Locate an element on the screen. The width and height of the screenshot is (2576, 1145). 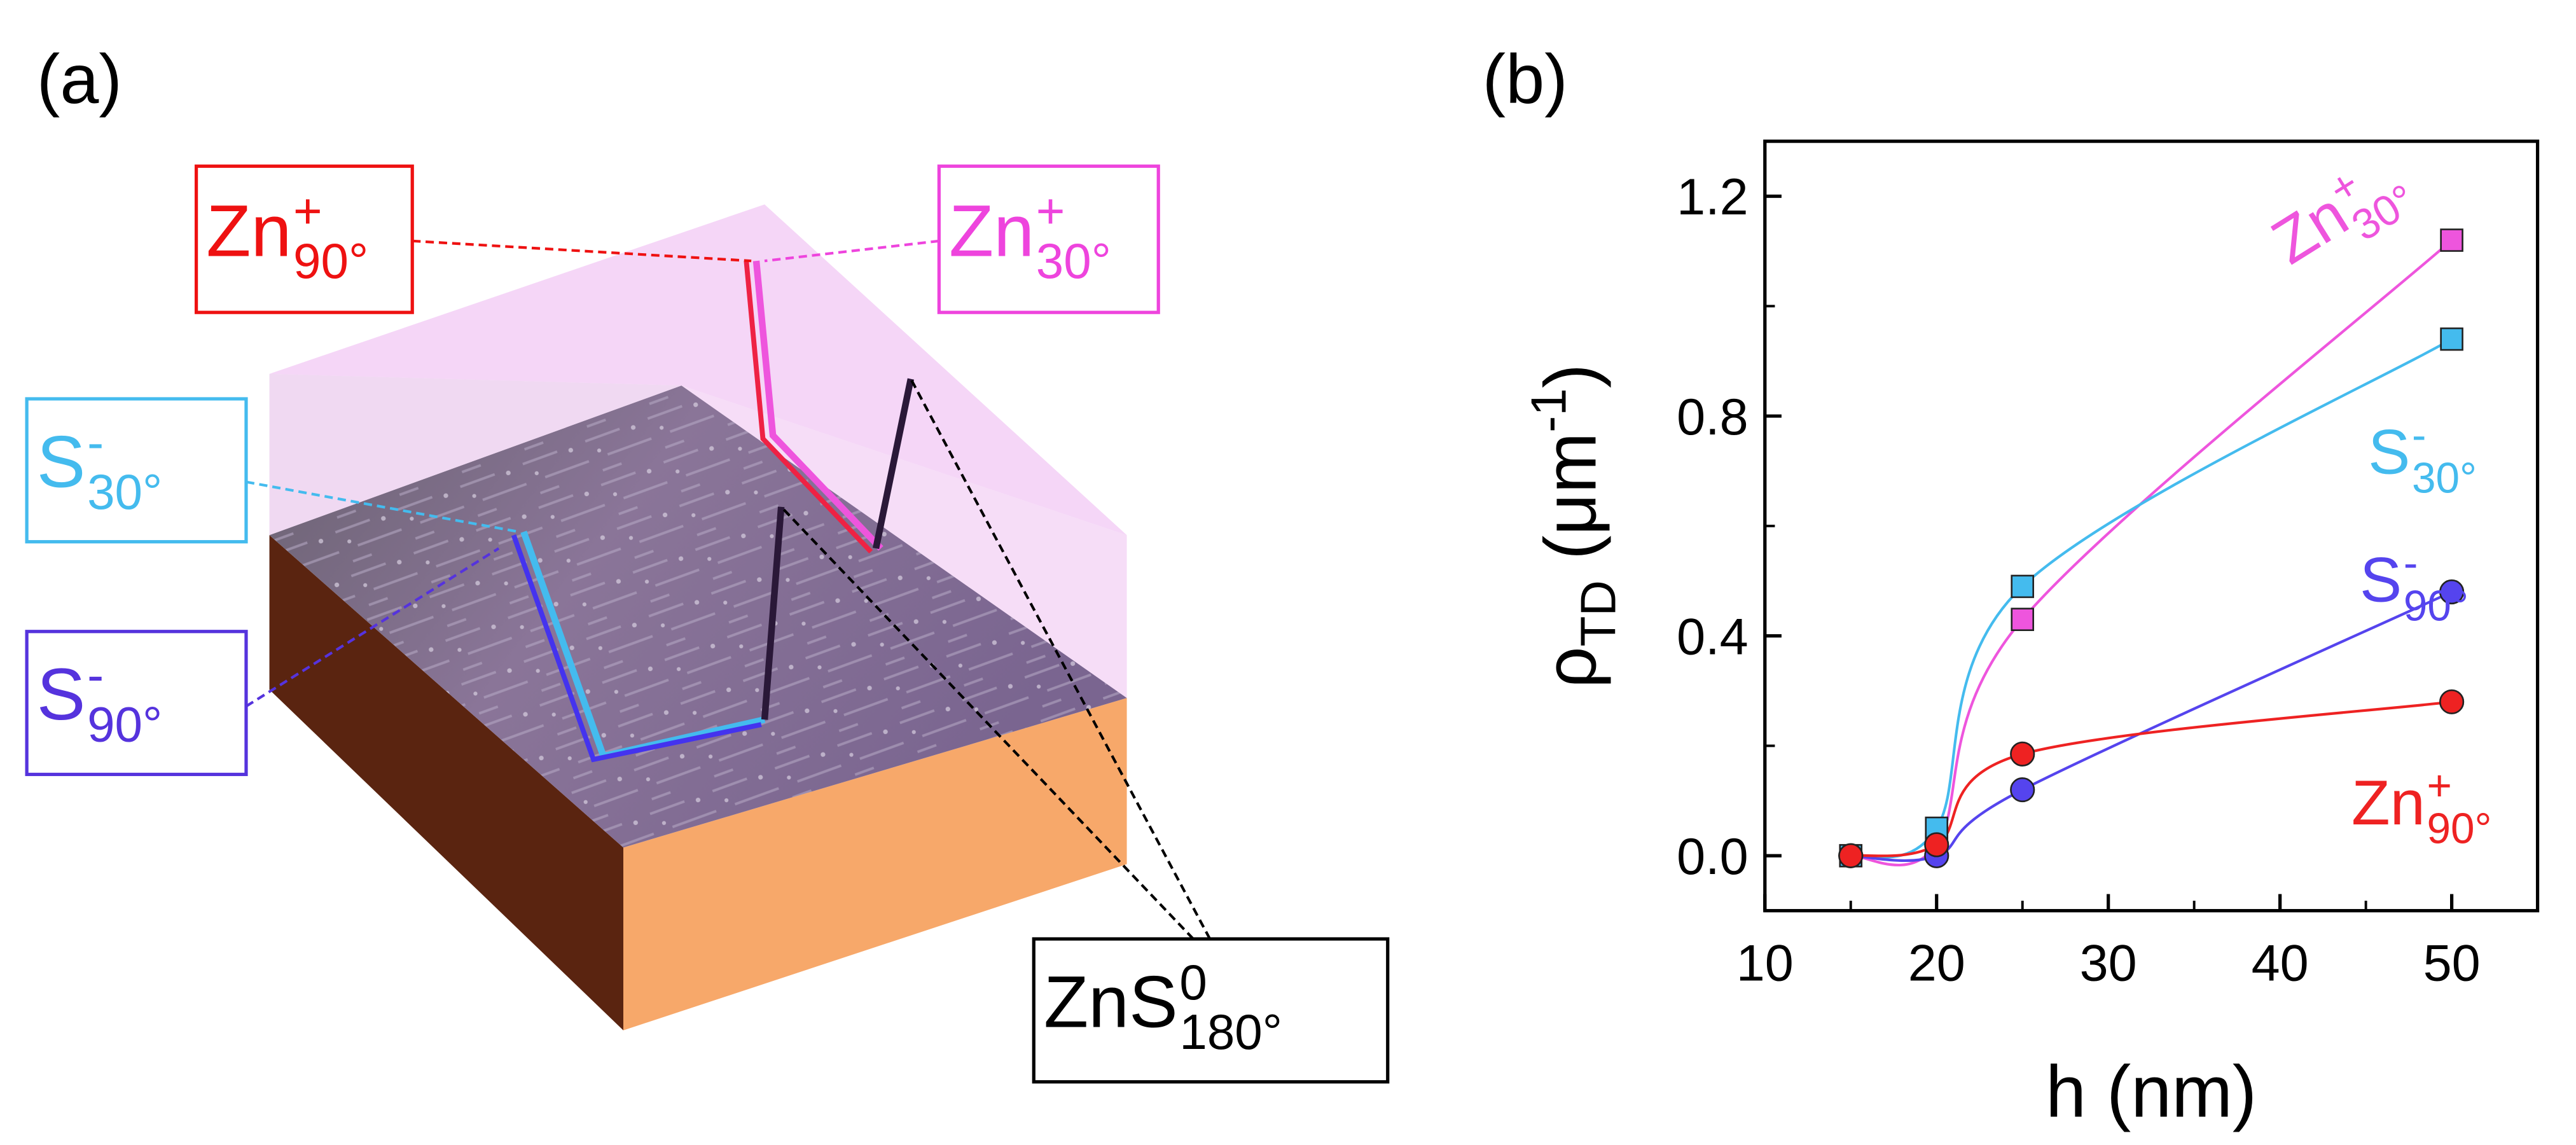
y-axis-label: ρTD (μm-1) is located at coordinates (1573, 526).